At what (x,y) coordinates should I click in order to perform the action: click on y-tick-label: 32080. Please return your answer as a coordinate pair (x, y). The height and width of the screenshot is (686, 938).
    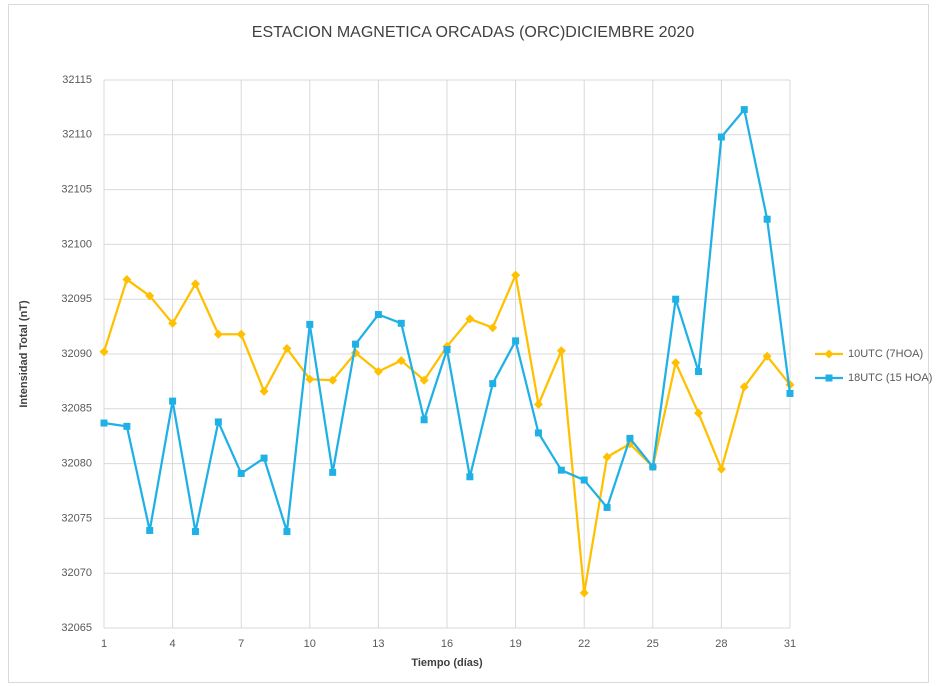
    Looking at the image, I should click on (76, 464).